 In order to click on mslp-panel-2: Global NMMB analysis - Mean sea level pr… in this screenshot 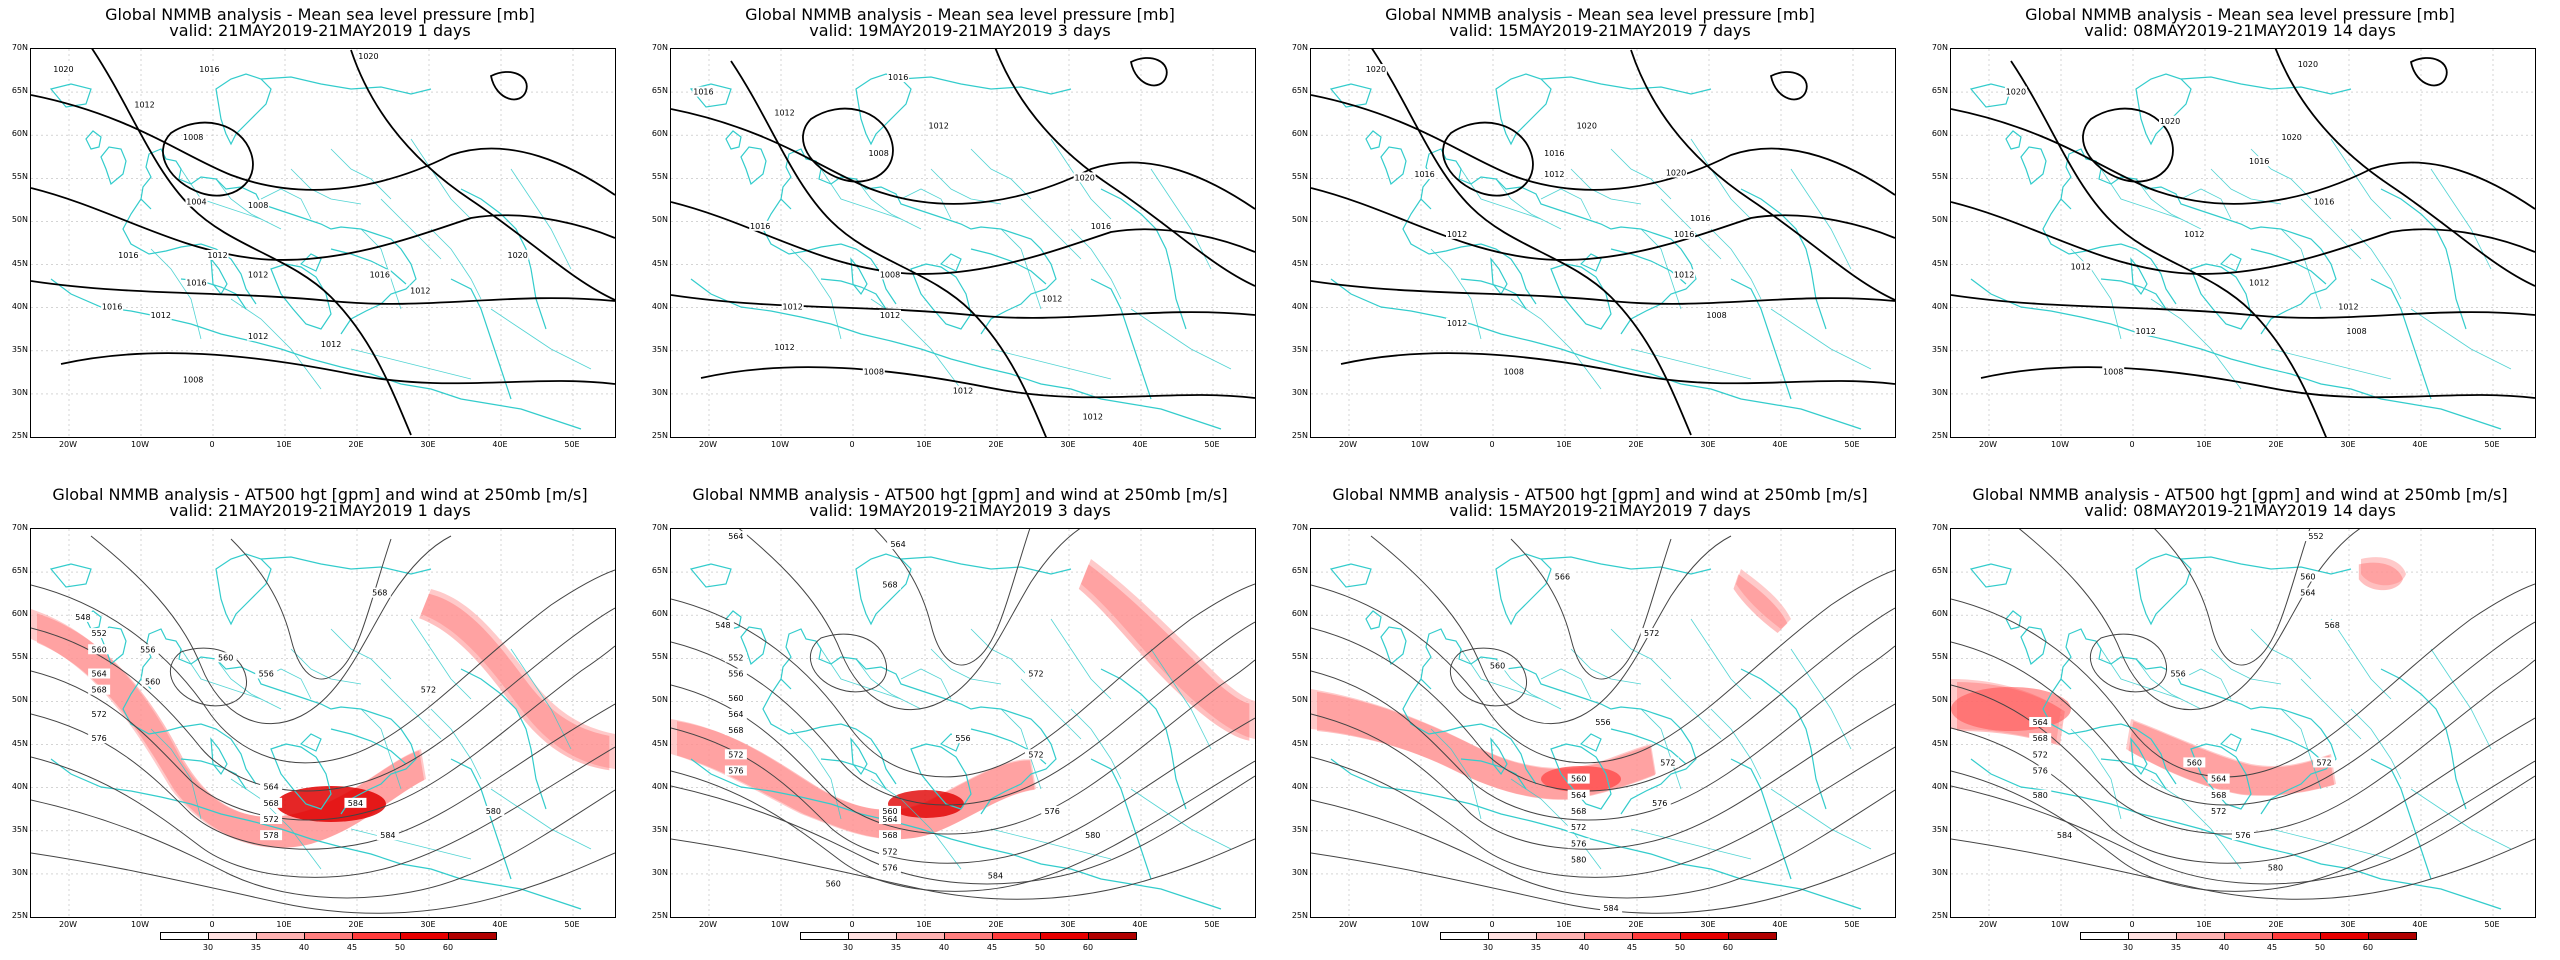, I will do `click(960, 240)`.